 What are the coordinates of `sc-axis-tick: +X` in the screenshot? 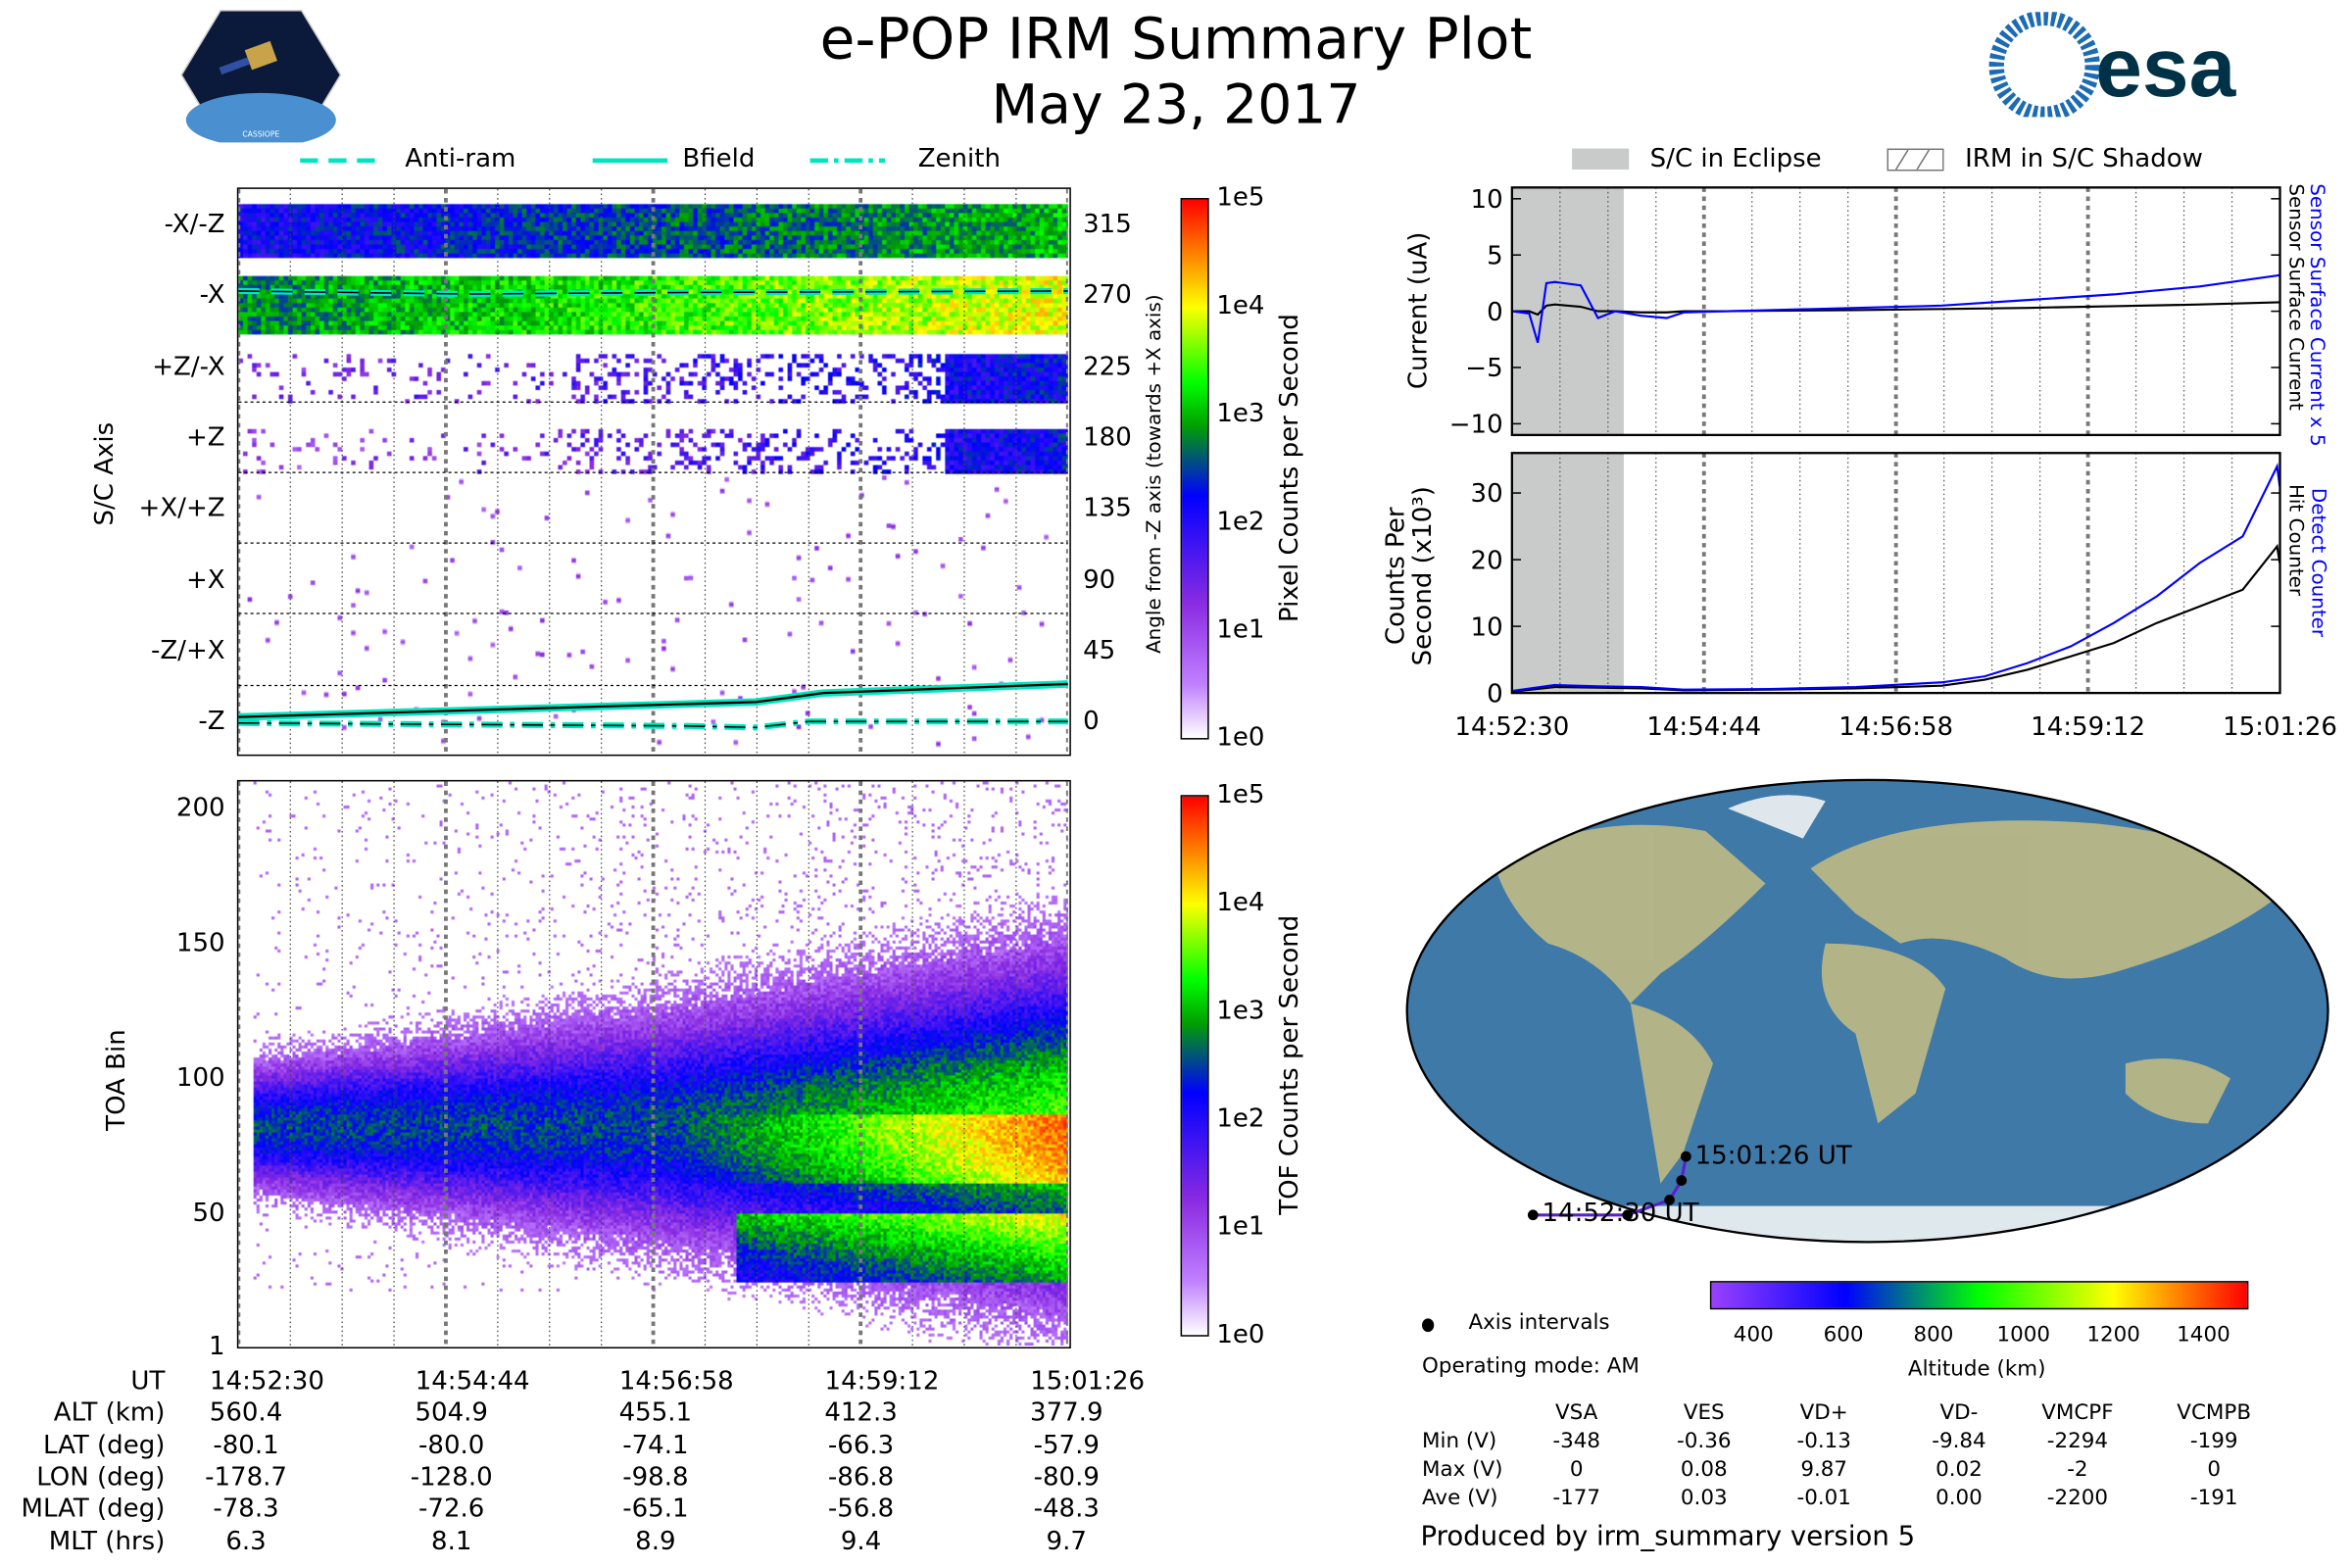 It's located at (205, 579).